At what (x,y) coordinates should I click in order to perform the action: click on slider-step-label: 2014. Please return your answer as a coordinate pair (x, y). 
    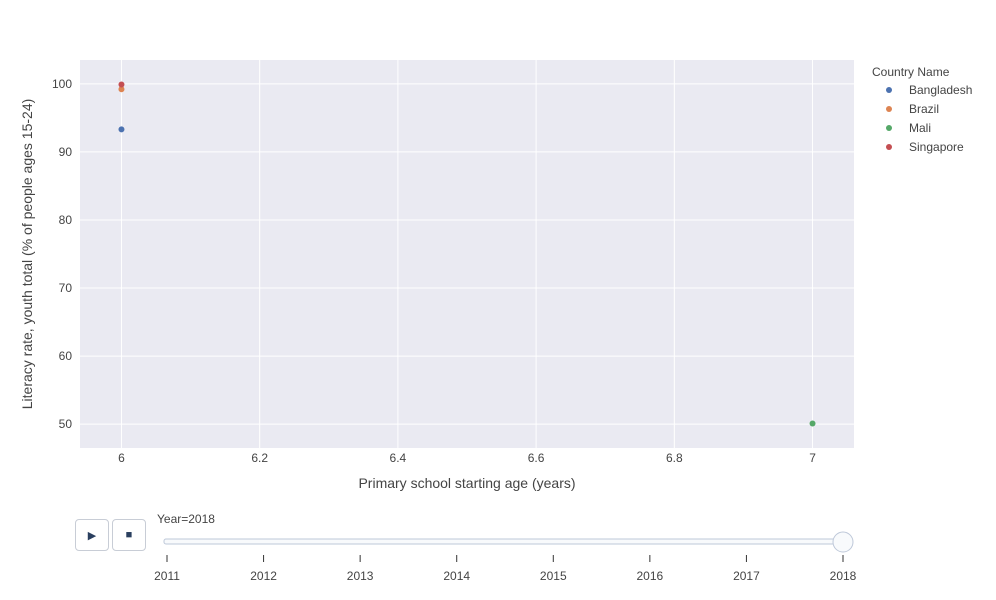
    Looking at the image, I should click on (456, 576).